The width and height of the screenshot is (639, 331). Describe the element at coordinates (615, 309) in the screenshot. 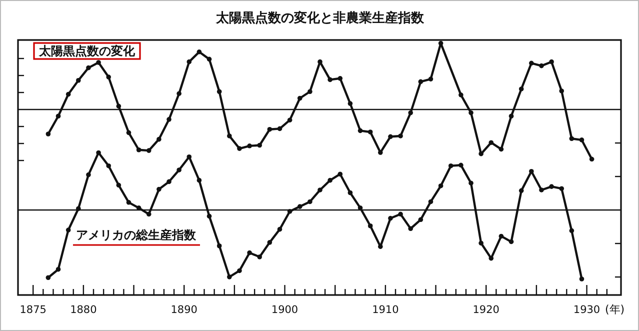

I see `x-axis-title: (年)` at that location.